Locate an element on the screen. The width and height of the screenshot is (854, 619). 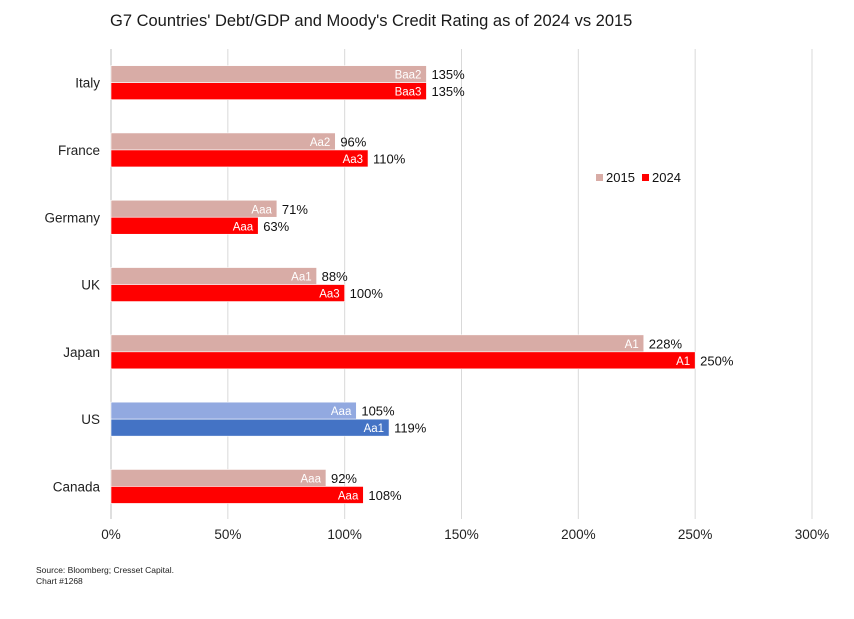
x-tick-label: 250% is located at coordinates (695, 534).